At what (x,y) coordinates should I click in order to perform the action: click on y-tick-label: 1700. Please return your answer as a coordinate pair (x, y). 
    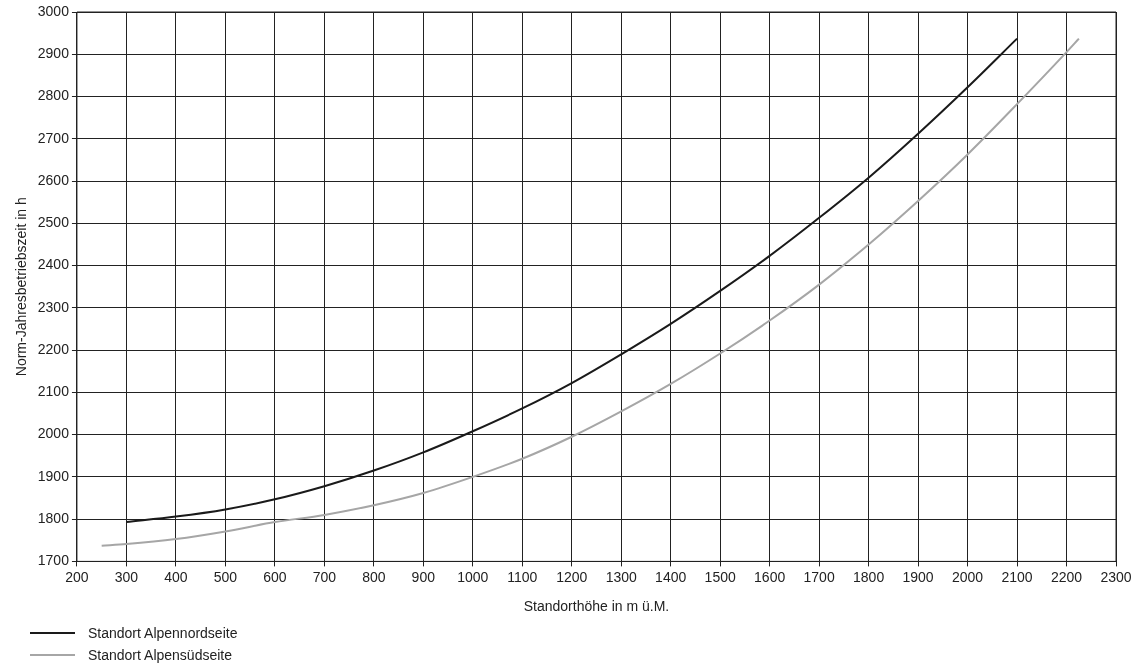
    Looking at the image, I should click on (53, 560).